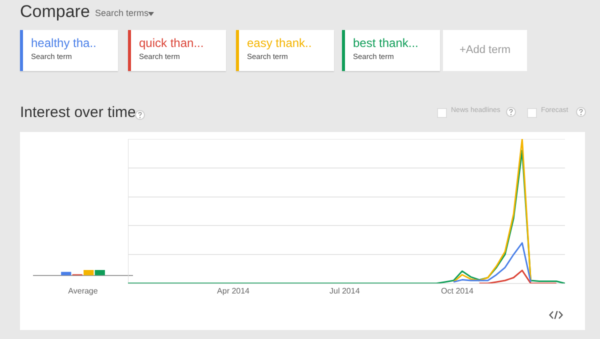  Describe the element at coordinates (233, 291) in the screenshot. I see `x-tick-label: Apr 2014` at that location.